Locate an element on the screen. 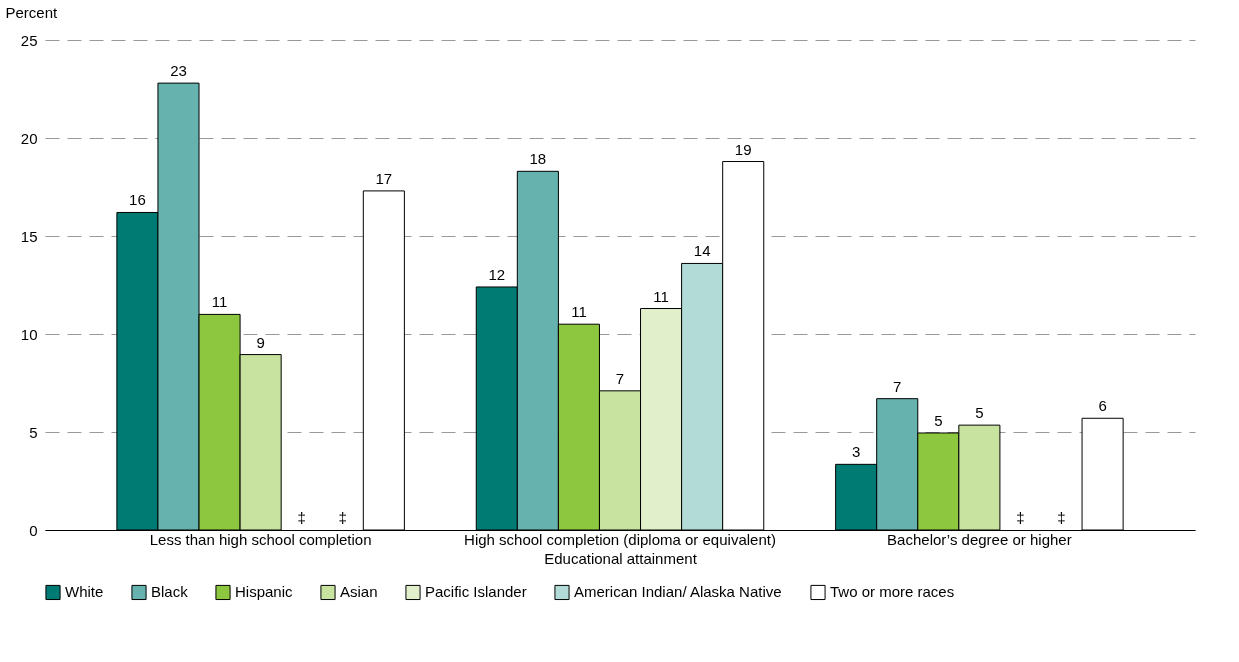  data-label: 9 is located at coordinates (260, 342).